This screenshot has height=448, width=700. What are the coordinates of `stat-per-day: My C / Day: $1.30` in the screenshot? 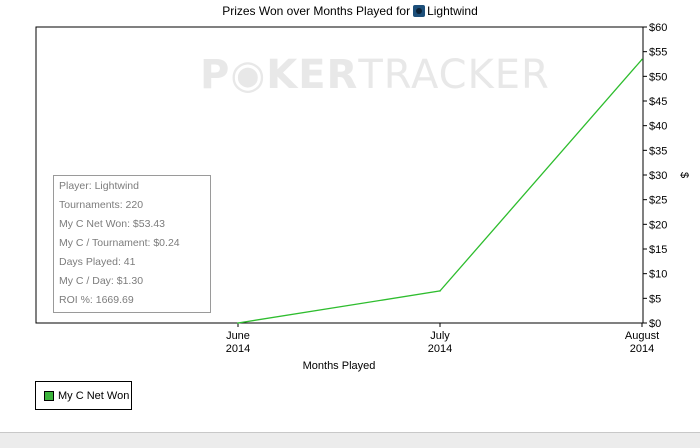 It's located at (101, 281).